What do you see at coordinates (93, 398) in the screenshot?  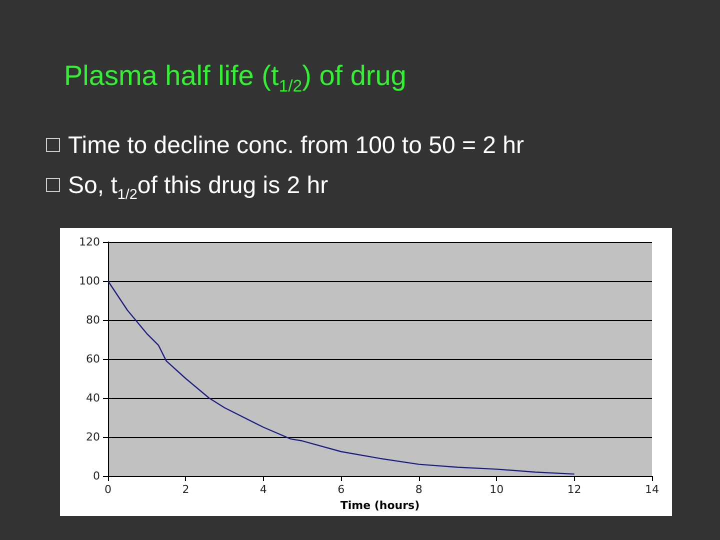 I see `y-tick-label: 40` at bounding box center [93, 398].